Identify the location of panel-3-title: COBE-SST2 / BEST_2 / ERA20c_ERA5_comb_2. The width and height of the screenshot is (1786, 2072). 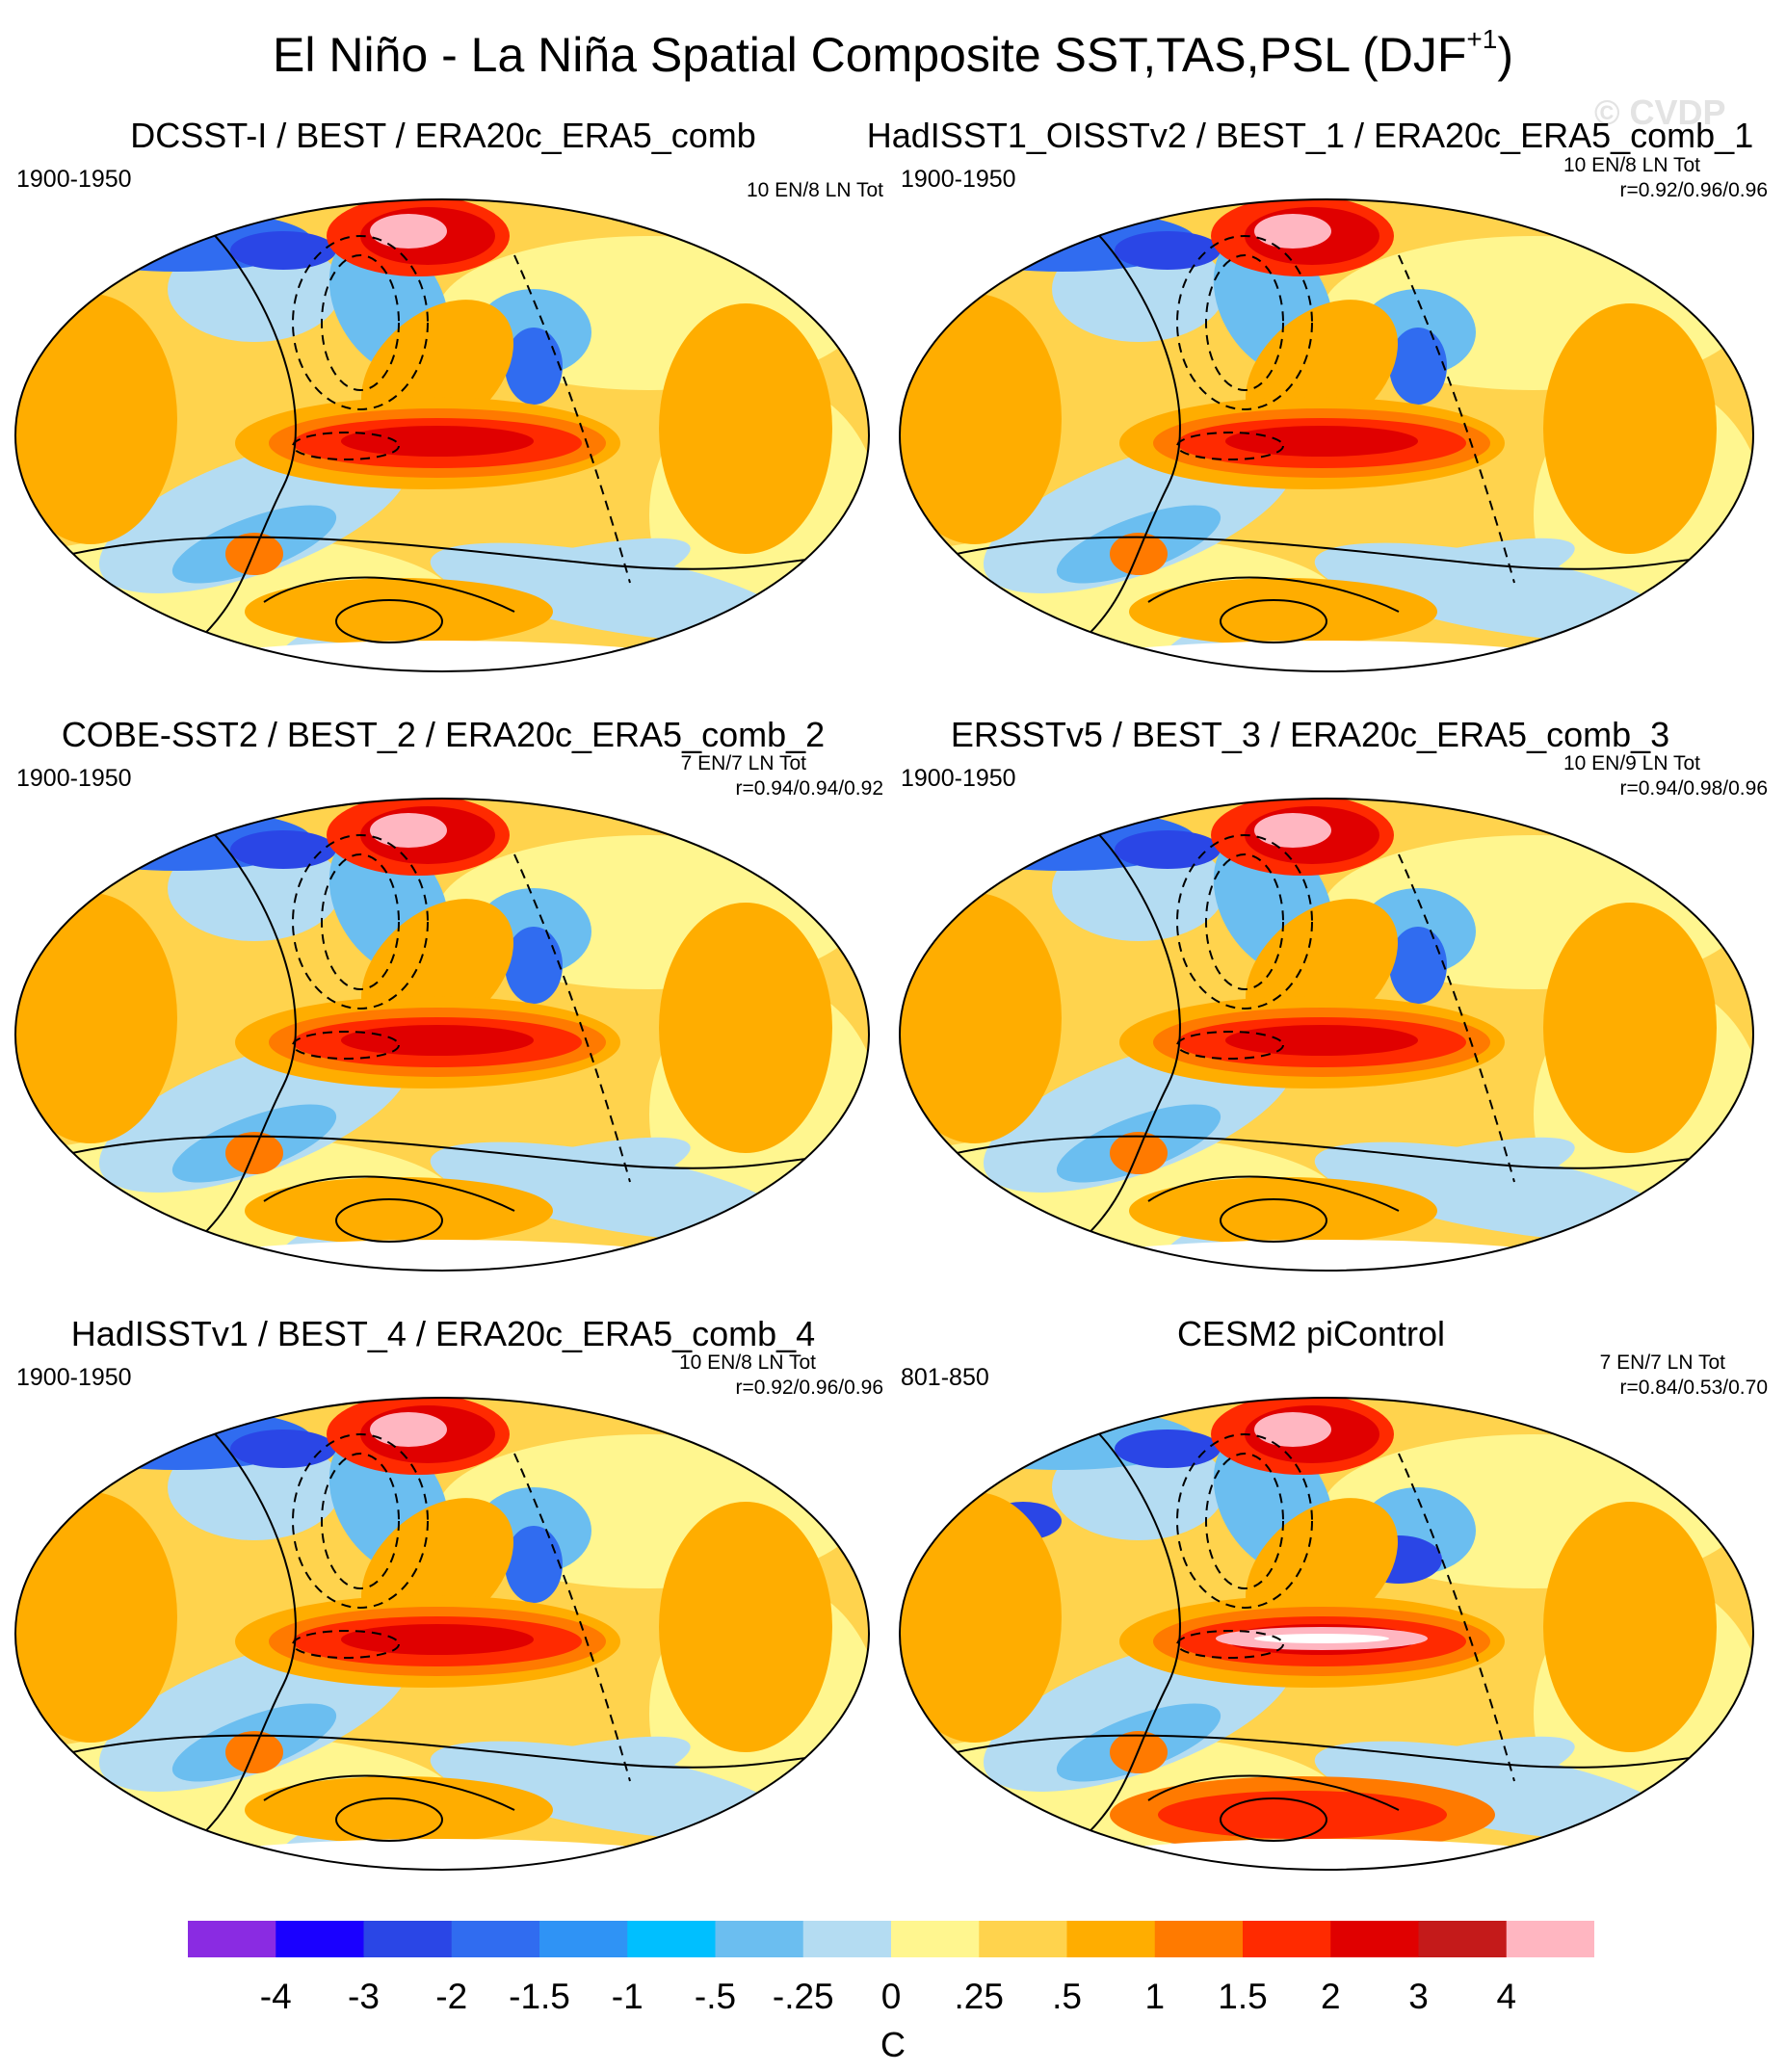
(443, 734).